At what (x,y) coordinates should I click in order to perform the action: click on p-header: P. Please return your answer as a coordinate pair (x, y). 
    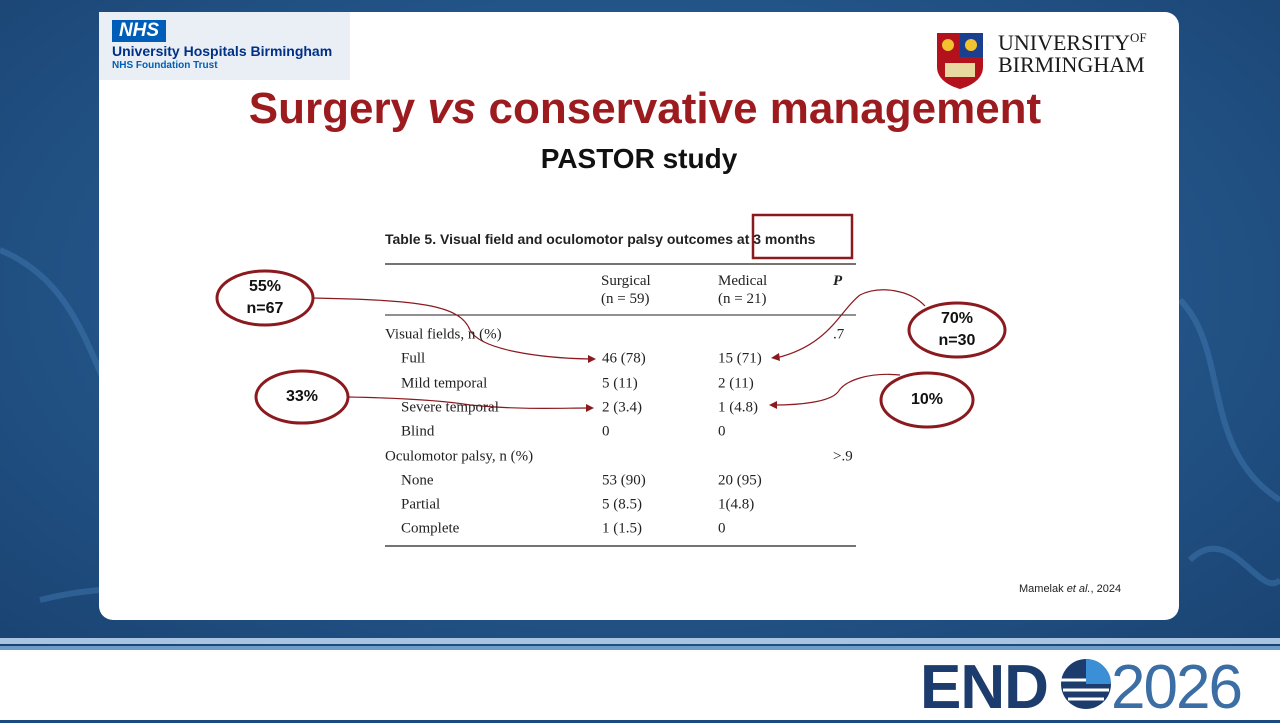
    Looking at the image, I should click on (838, 281).